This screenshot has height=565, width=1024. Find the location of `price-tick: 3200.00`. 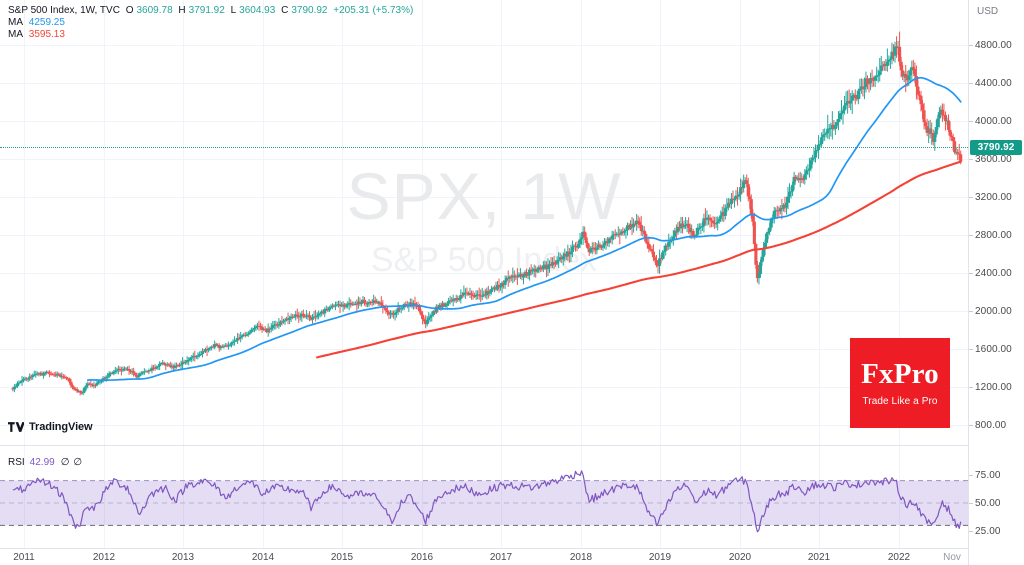

price-tick: 3200.00 is located at coordinates (993, 197).